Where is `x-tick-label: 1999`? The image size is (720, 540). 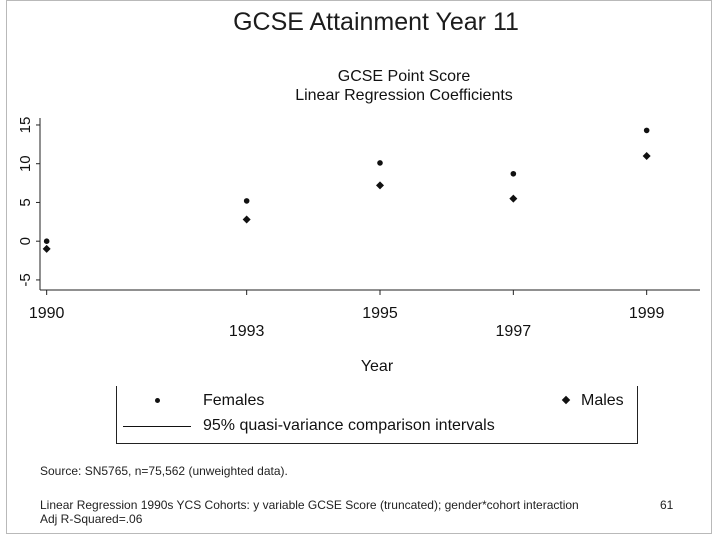 x-tick-label: 1999 is located at coordinates (647, 313).